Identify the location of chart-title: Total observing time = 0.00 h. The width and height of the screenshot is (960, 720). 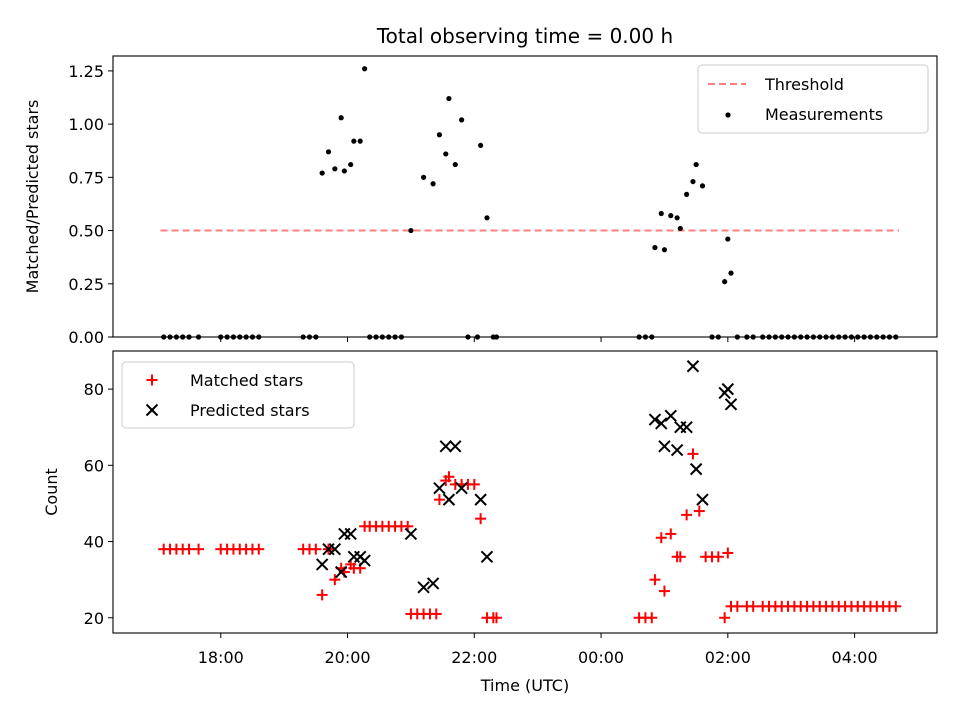
(524, 36).